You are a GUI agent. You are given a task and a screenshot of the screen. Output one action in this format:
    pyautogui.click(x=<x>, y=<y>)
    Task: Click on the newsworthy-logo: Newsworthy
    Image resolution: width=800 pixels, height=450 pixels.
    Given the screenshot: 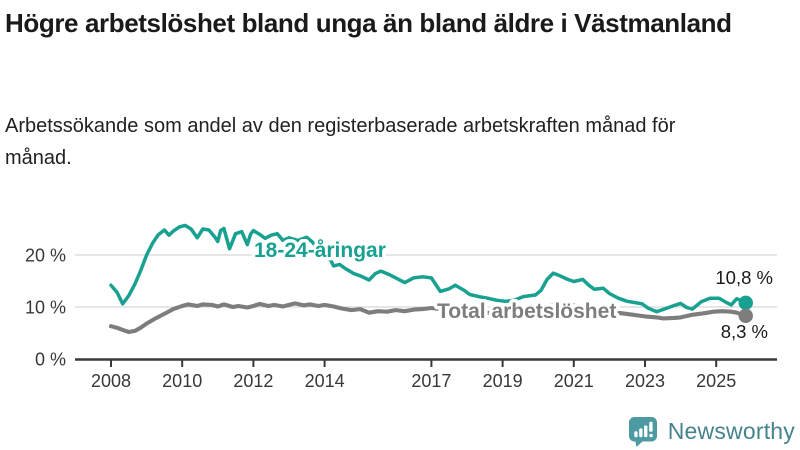 What is the action you would take?
    pyautogui.click(x=711, y=431)
    